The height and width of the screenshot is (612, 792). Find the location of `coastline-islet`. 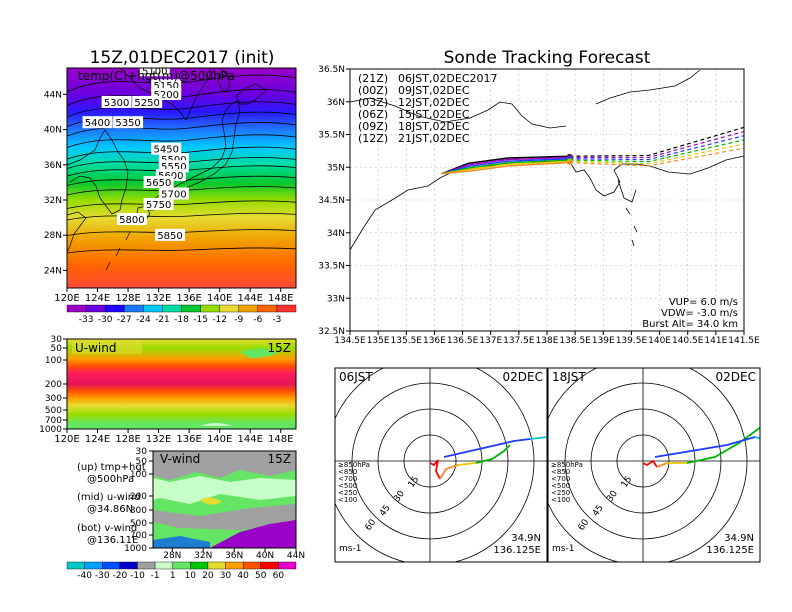

coastline-islet is located at coordinates (631, 227).